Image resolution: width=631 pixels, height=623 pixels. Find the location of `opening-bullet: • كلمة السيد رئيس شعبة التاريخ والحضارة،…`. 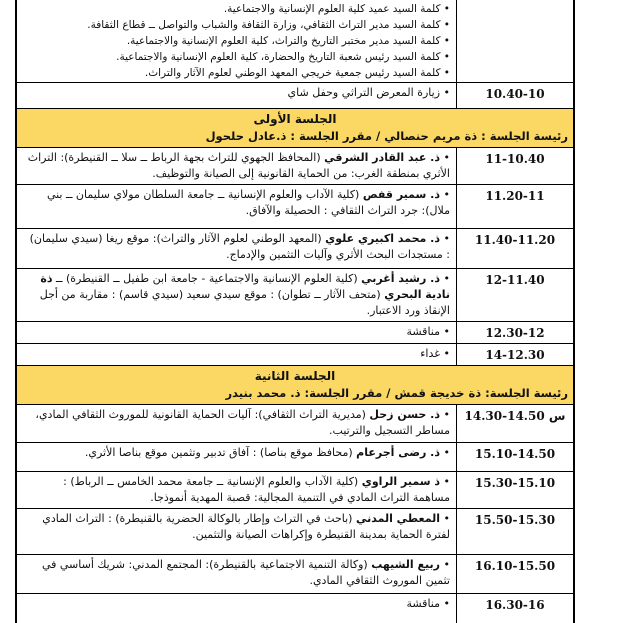

opening-bullet: • كلمة السيد رئيس شعبة التاريخ والحضارة،… is located at coordinates (283, 57).